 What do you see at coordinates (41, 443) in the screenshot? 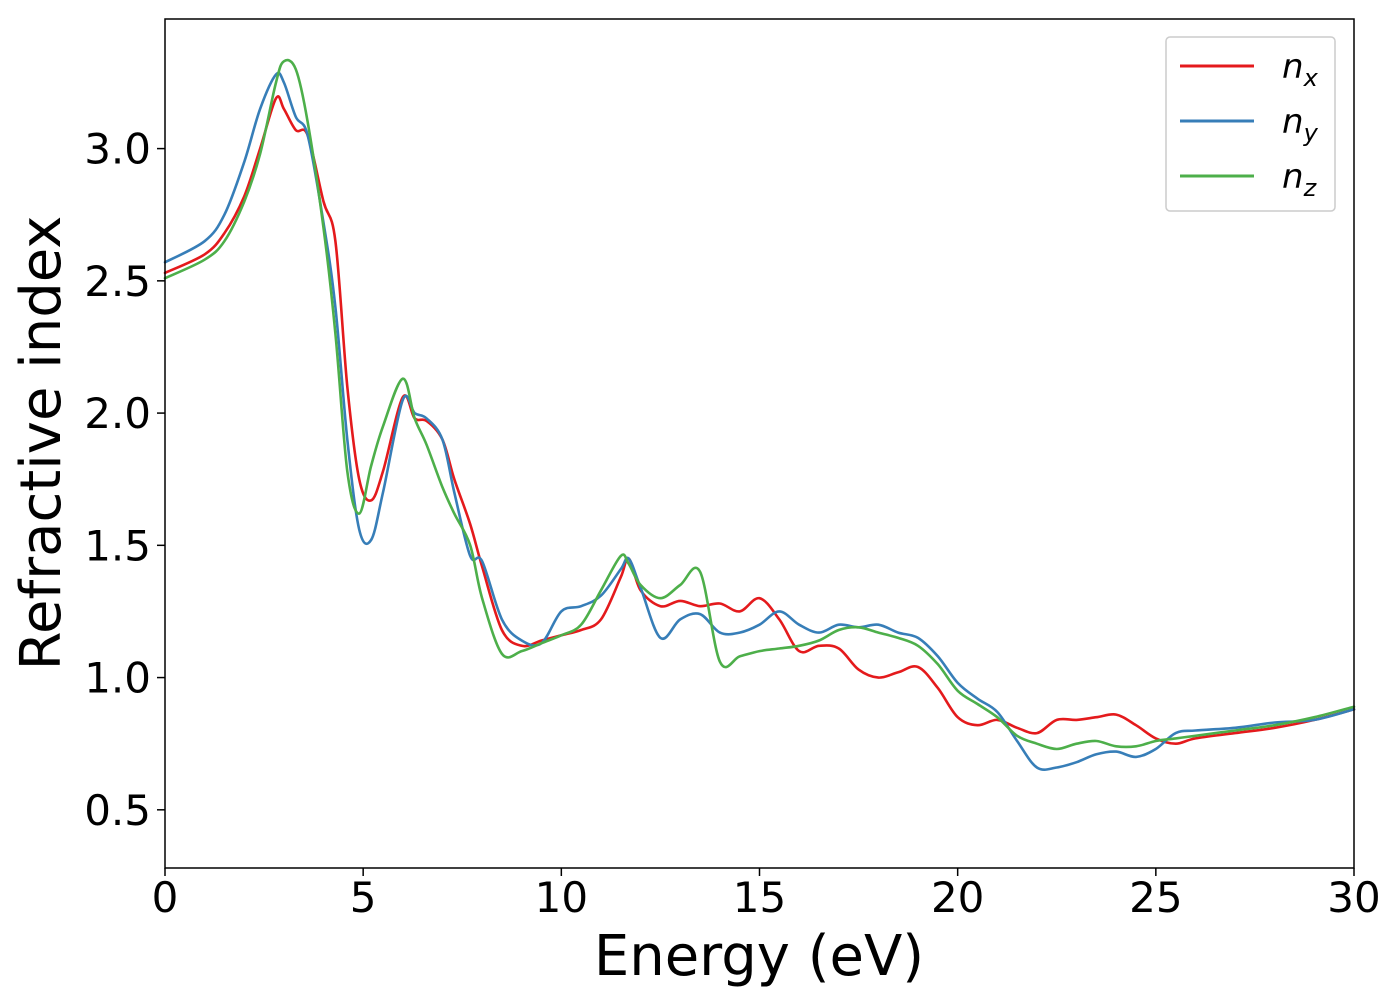
I see `y-axis-title: Refractive index` at bounding box center [41, 443].